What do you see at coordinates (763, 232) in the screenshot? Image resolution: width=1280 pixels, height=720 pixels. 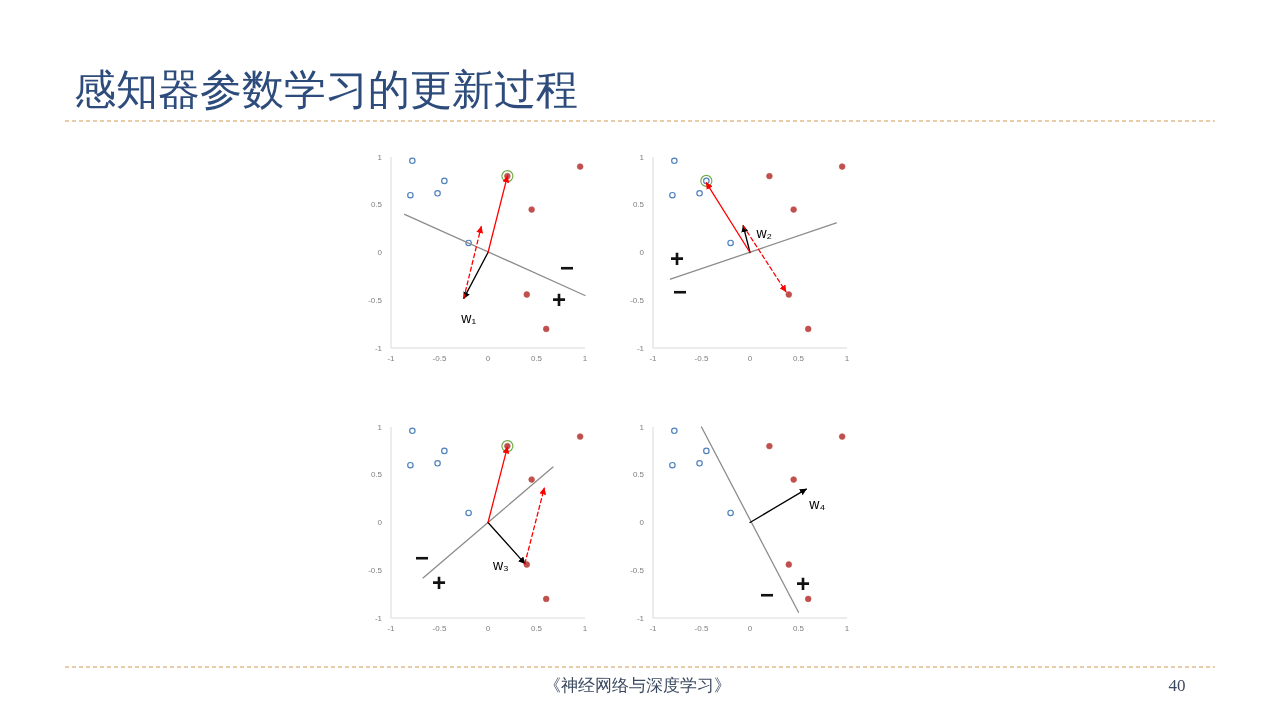 I see `series-label: w₂` at bounding box center [763, 232].